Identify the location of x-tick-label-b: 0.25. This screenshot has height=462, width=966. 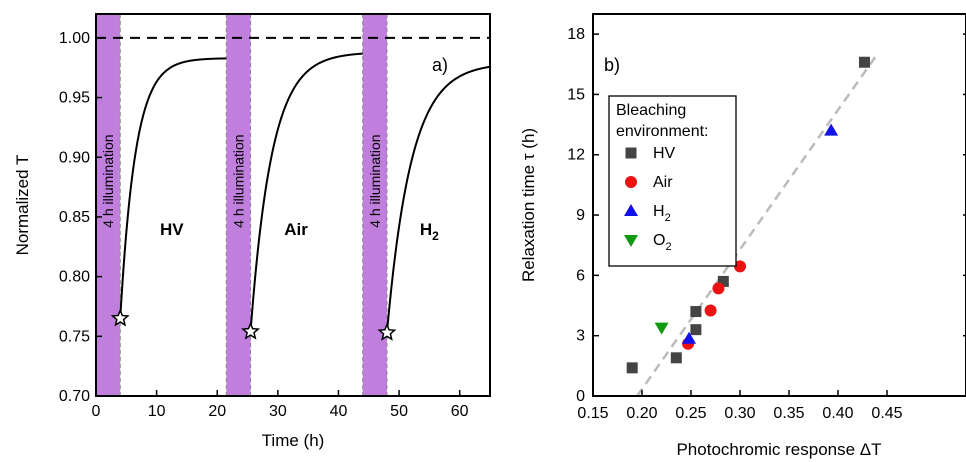
(690, 413).